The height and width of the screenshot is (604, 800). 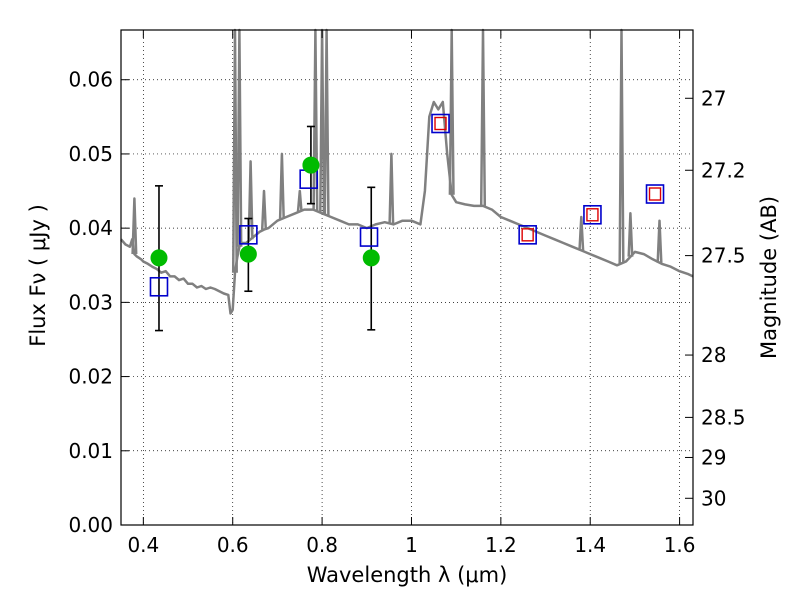 What do you see at coordinates (680, 545) in the screenshot?
I see `x-tick-label: 1.6` at bounding box center [680, 545].